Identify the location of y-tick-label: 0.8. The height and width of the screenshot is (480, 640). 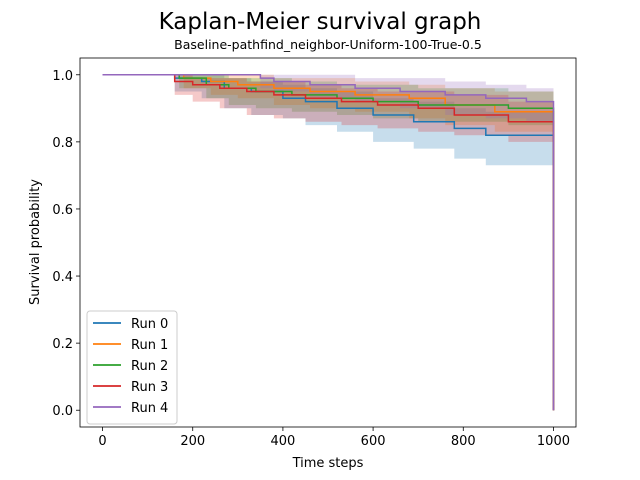
(62, 143).